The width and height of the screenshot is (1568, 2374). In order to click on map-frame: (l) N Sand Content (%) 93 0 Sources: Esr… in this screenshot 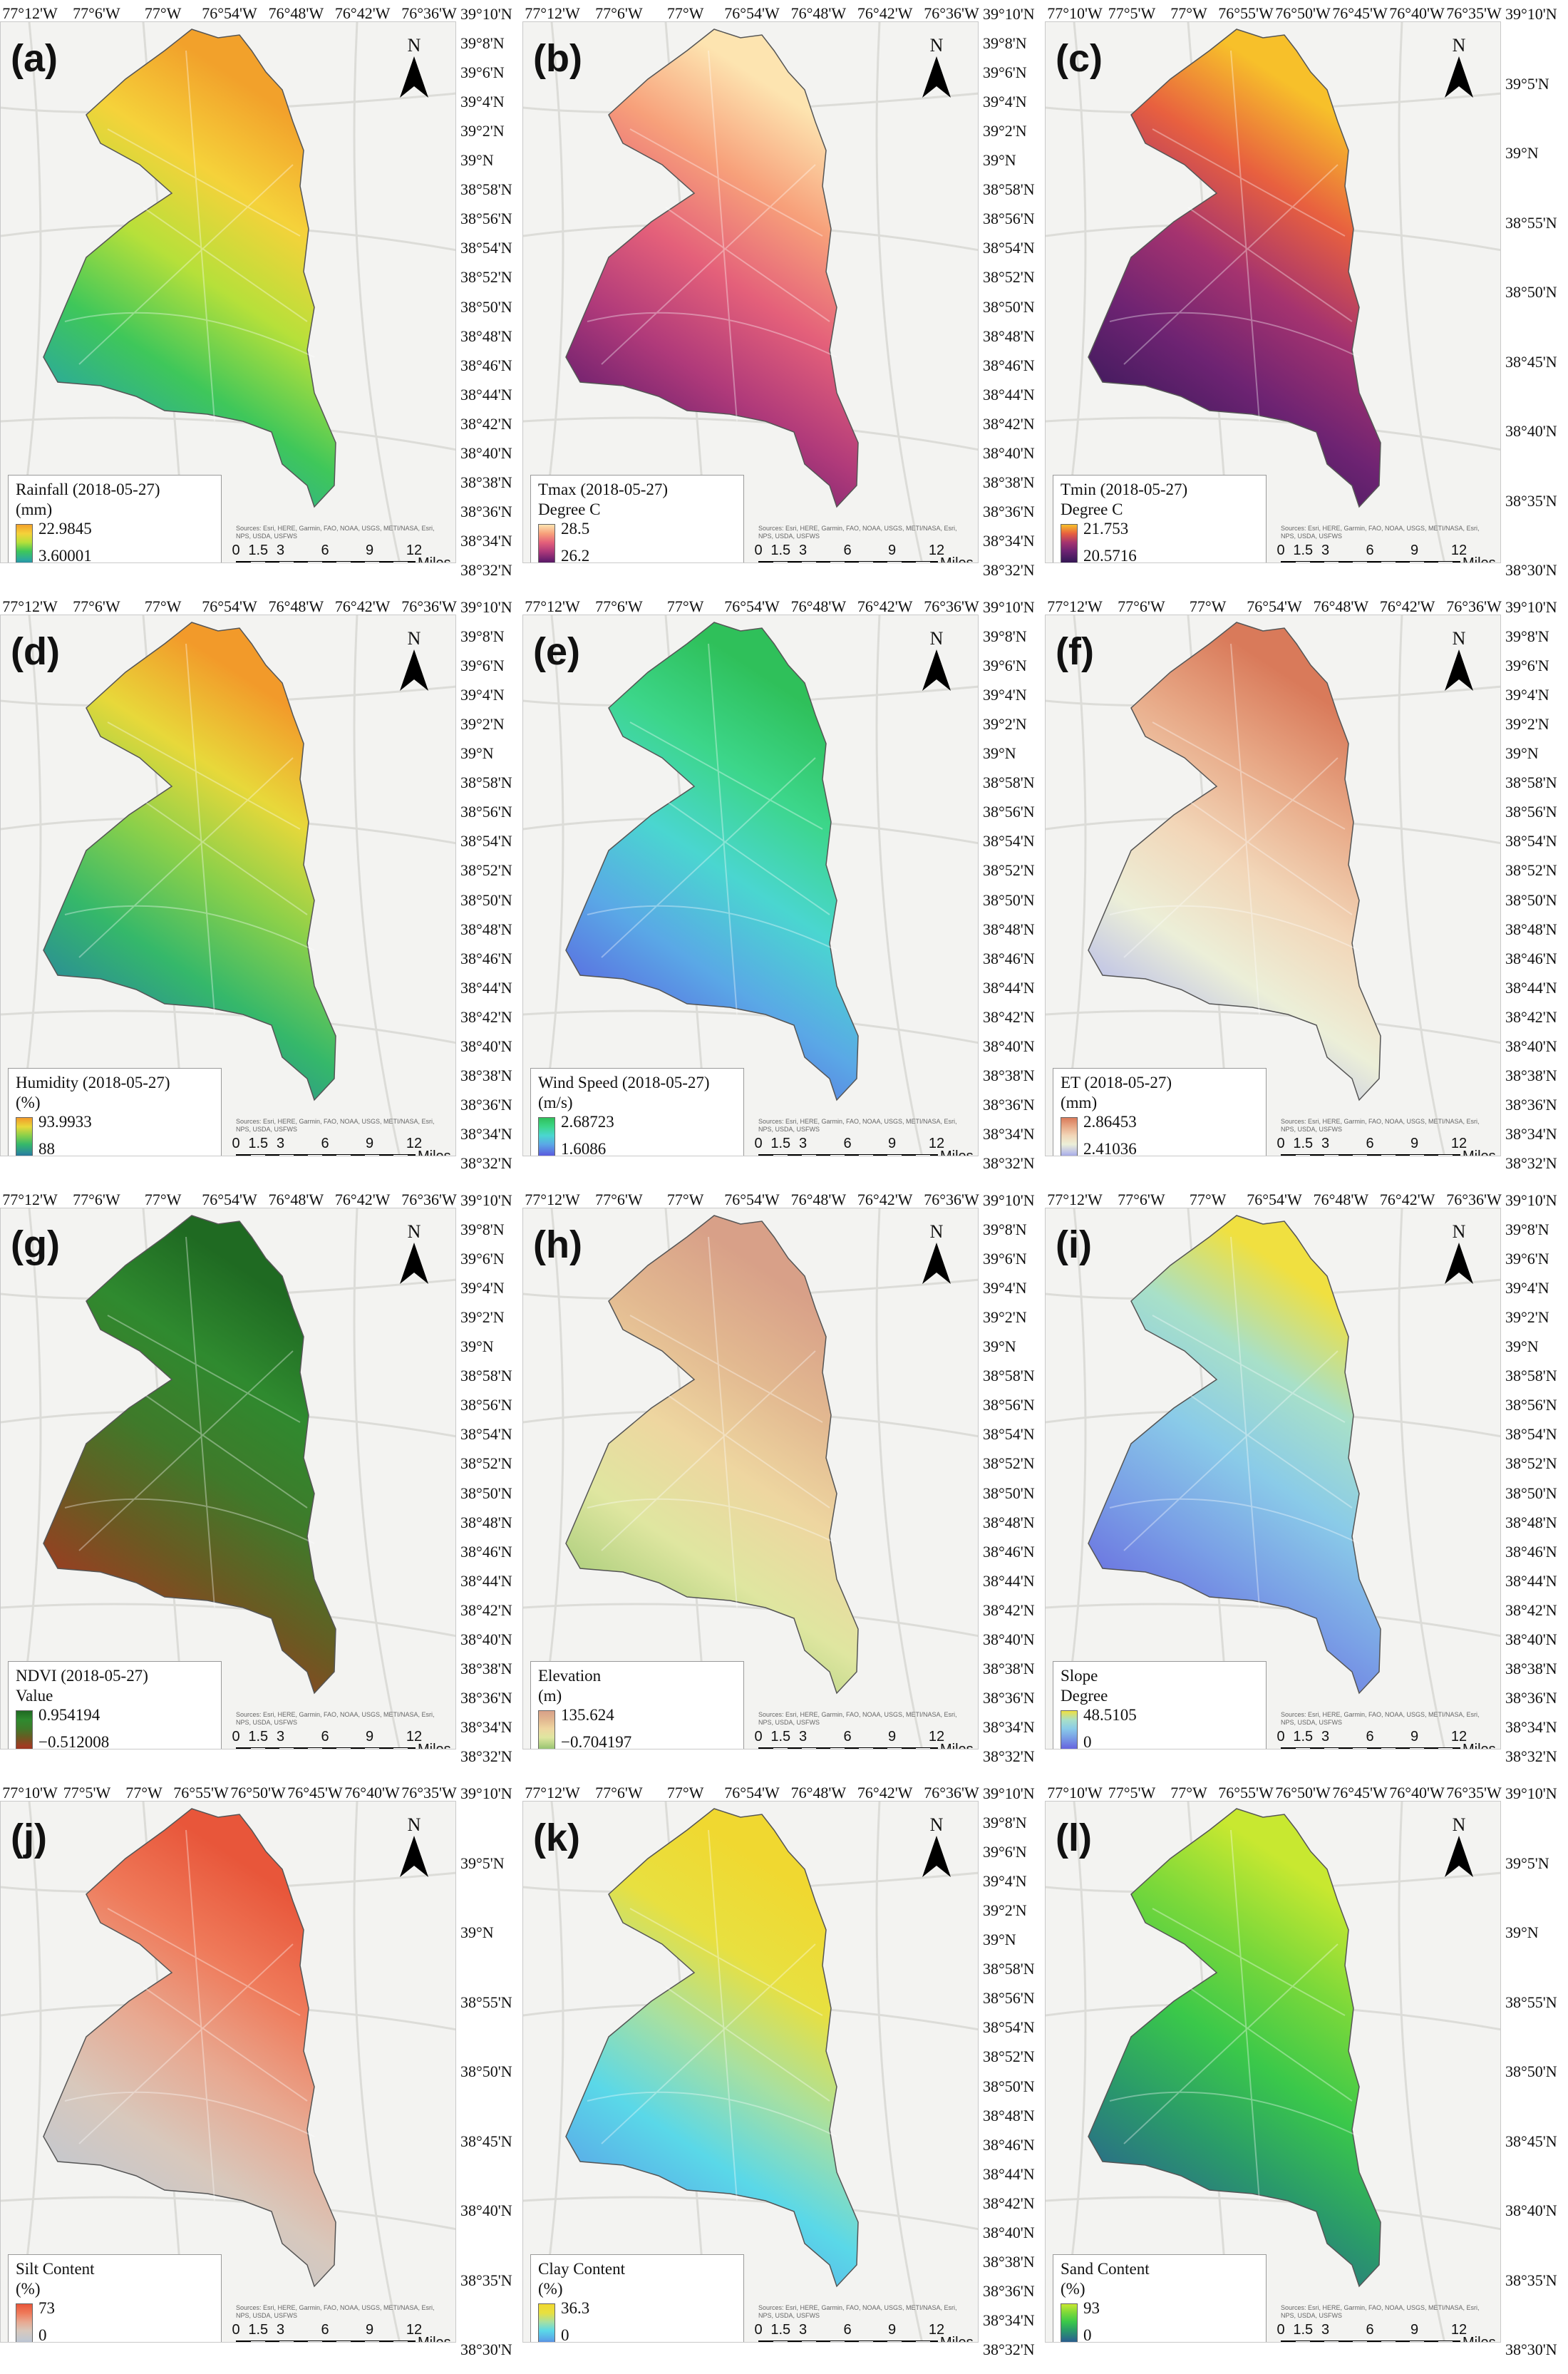, I will do `click(1273, 2072)`.